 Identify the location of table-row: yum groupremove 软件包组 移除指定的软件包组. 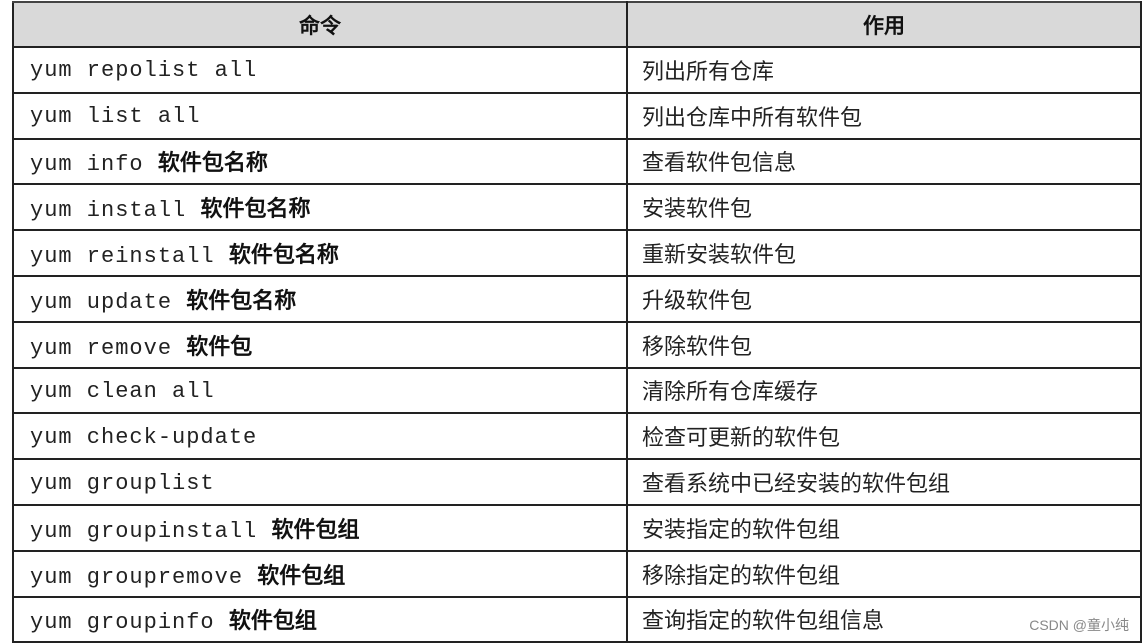
(577, 573).